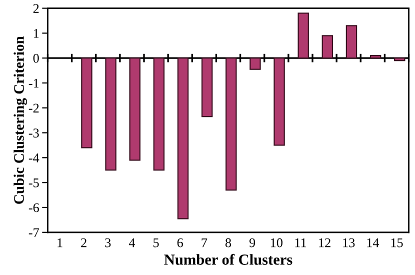  What do you see at coordinates (252, 243) in the screenshot?
I see `x-tick-label: 9` at bounding box center [252, 243].